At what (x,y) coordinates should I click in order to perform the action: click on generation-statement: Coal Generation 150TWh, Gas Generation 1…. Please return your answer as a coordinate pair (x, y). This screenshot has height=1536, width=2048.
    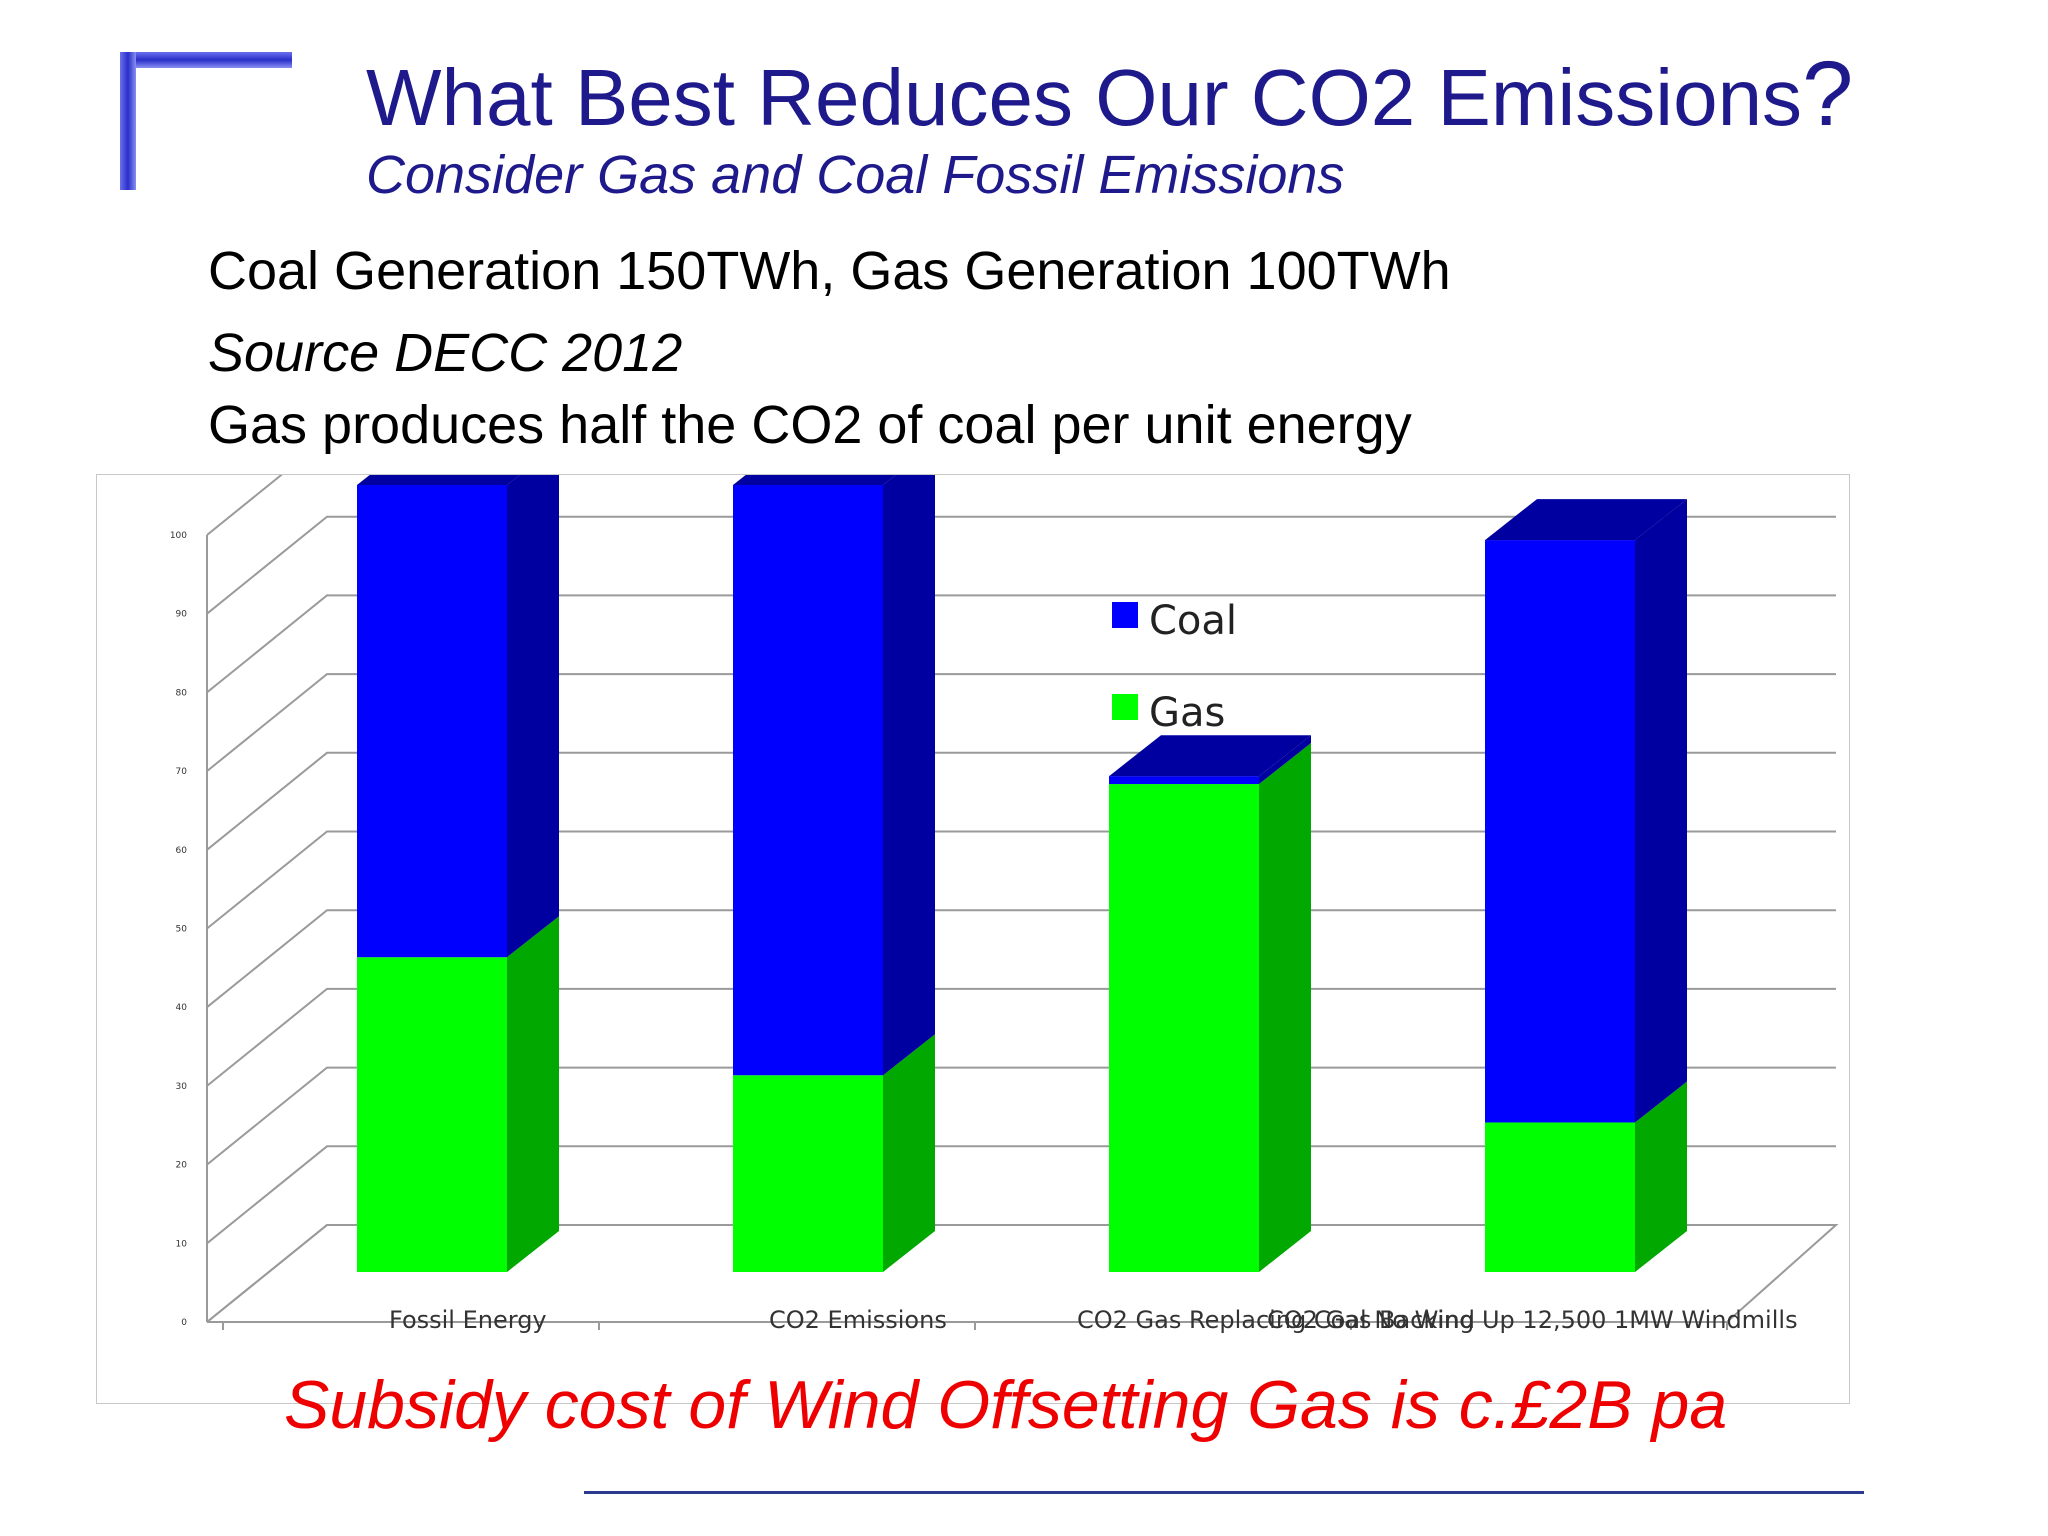
    Looking at the image, I should click on (829, 271).